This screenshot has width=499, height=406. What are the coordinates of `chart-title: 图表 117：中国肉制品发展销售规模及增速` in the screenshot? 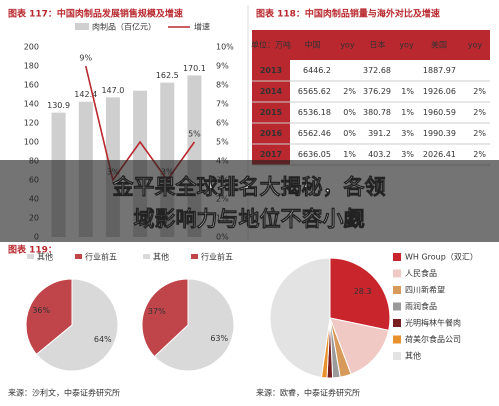 It's located at (95, 14).